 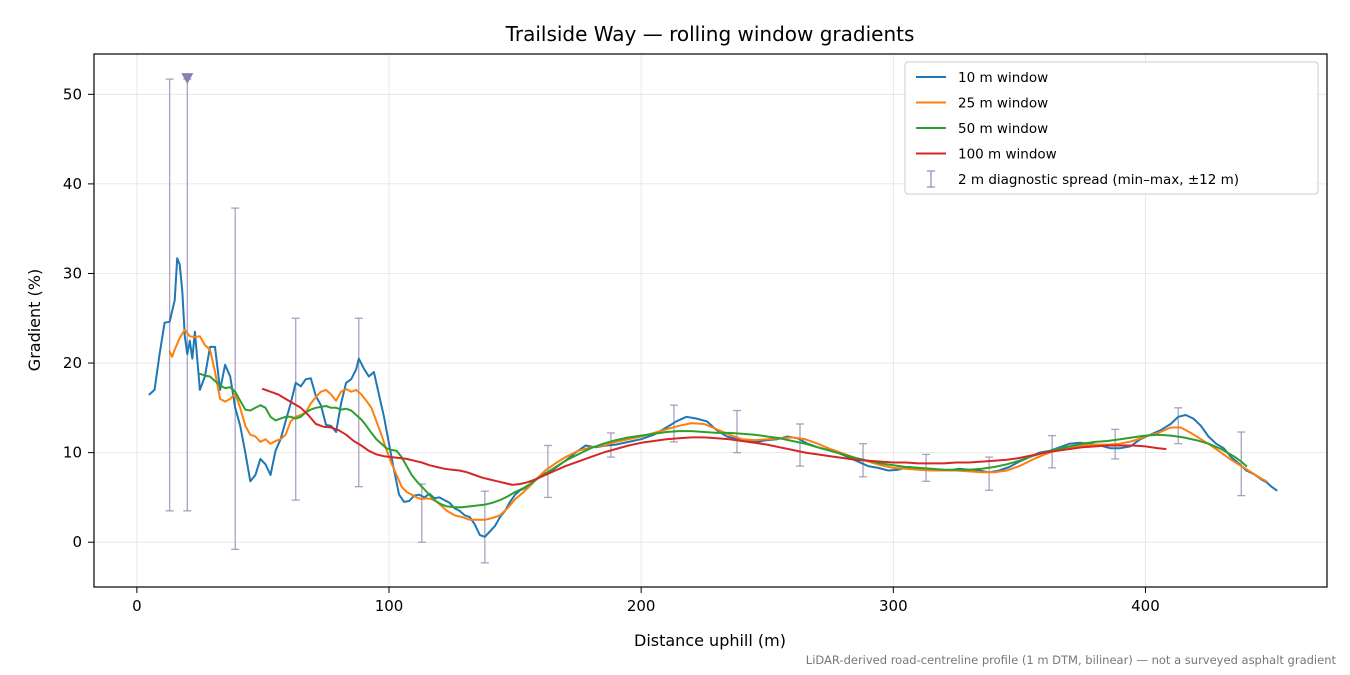 What do you see at coordinates (78, 318) in the screenshot?
I see `y-axis-ticks: 0 10 20 30 40 50` at bounding box center [78, 318].